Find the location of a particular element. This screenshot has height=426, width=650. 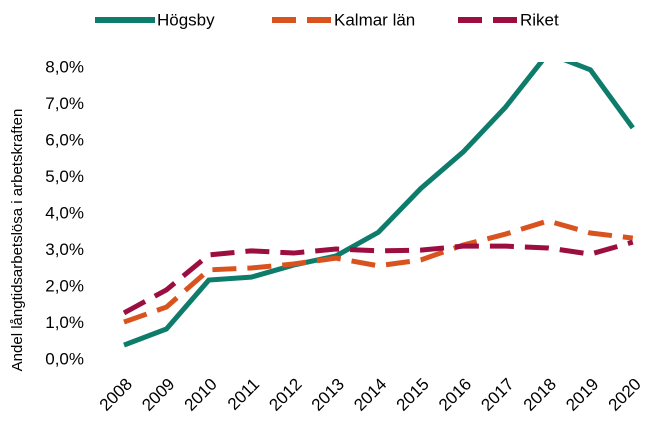

x-tick-label: 2017 is located at coordinates (497, 395).